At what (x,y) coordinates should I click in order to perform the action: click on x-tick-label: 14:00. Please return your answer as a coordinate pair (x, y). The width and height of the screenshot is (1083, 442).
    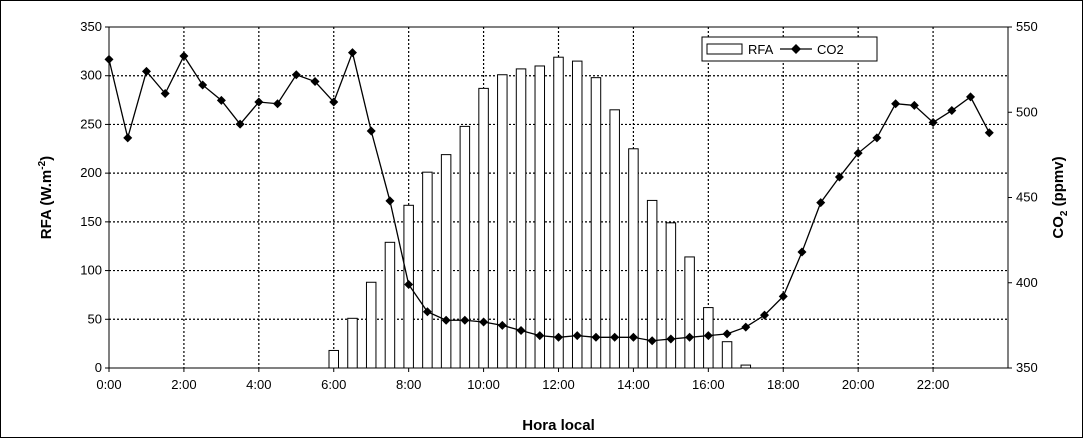
    Looking at the image, I should click on (633, 384).